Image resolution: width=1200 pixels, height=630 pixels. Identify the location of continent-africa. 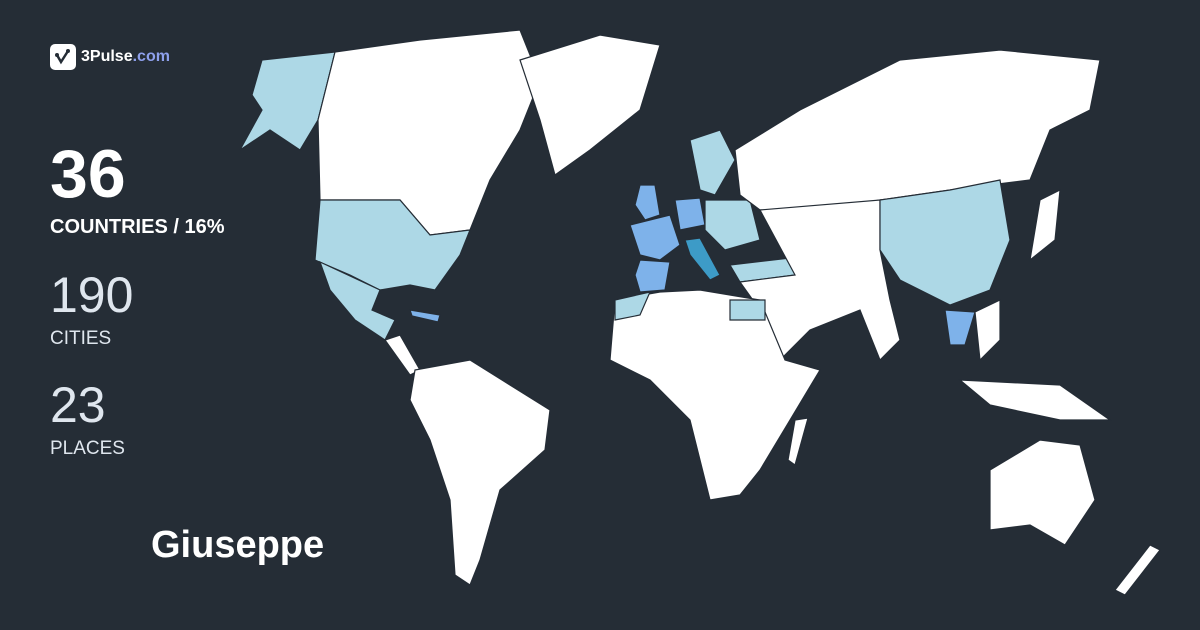
(715, 395).